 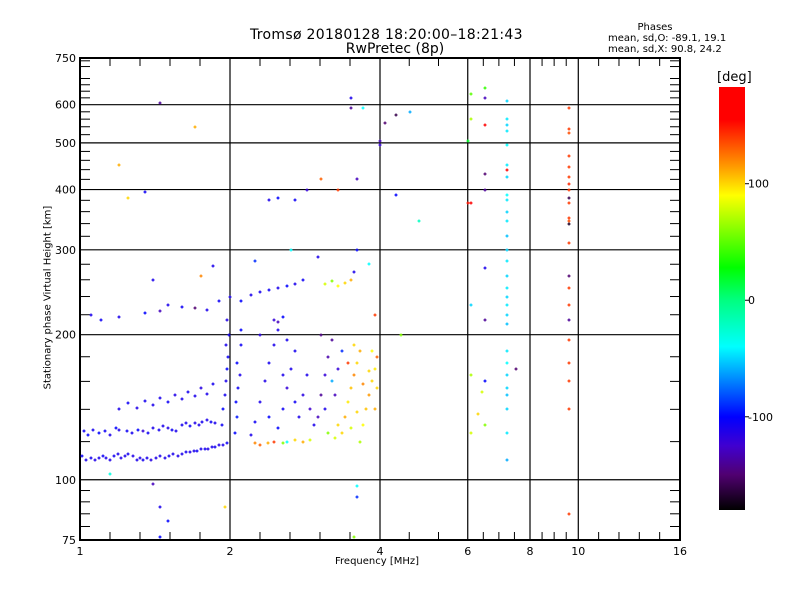 I want to click on x-tick-label: 6, so click(x=467, y=551).